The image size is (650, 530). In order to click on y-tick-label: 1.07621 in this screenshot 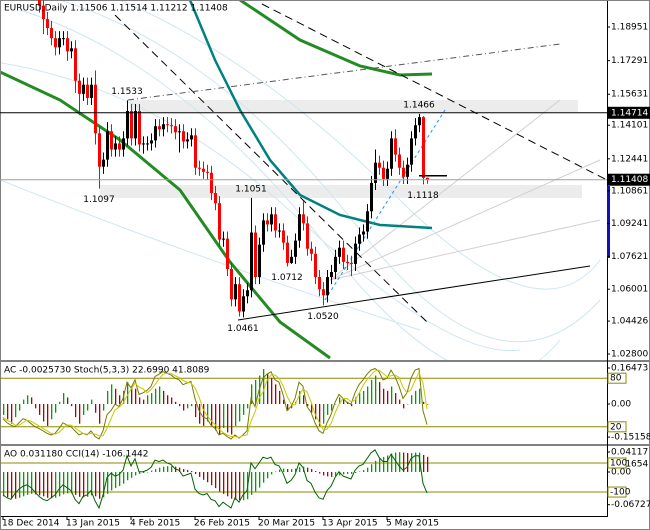, I will do `click(629, 257)`.